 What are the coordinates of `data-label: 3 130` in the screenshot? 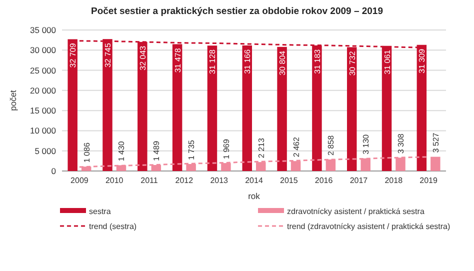 It's located at (366, 144).